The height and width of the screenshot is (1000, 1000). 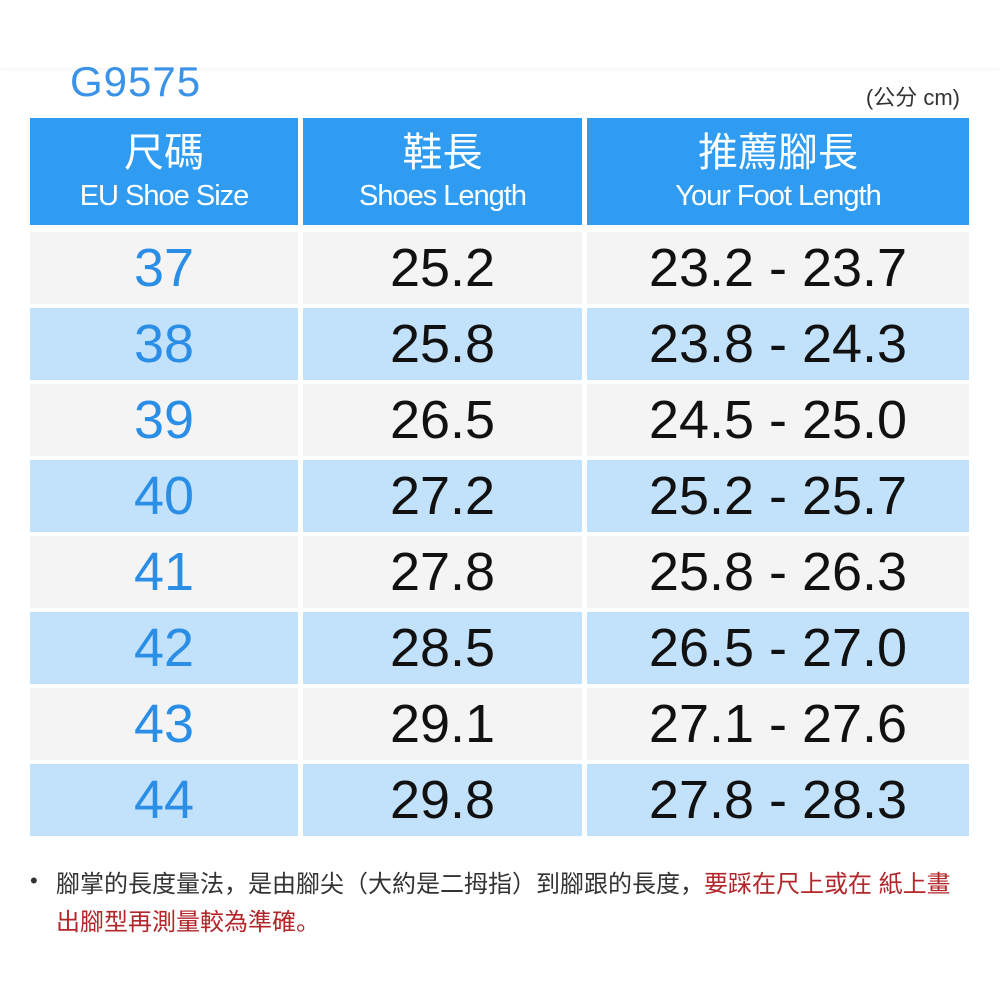 I want to click on foot-length-cell: 26.5 - 27.0, so click(x=778, y=648).